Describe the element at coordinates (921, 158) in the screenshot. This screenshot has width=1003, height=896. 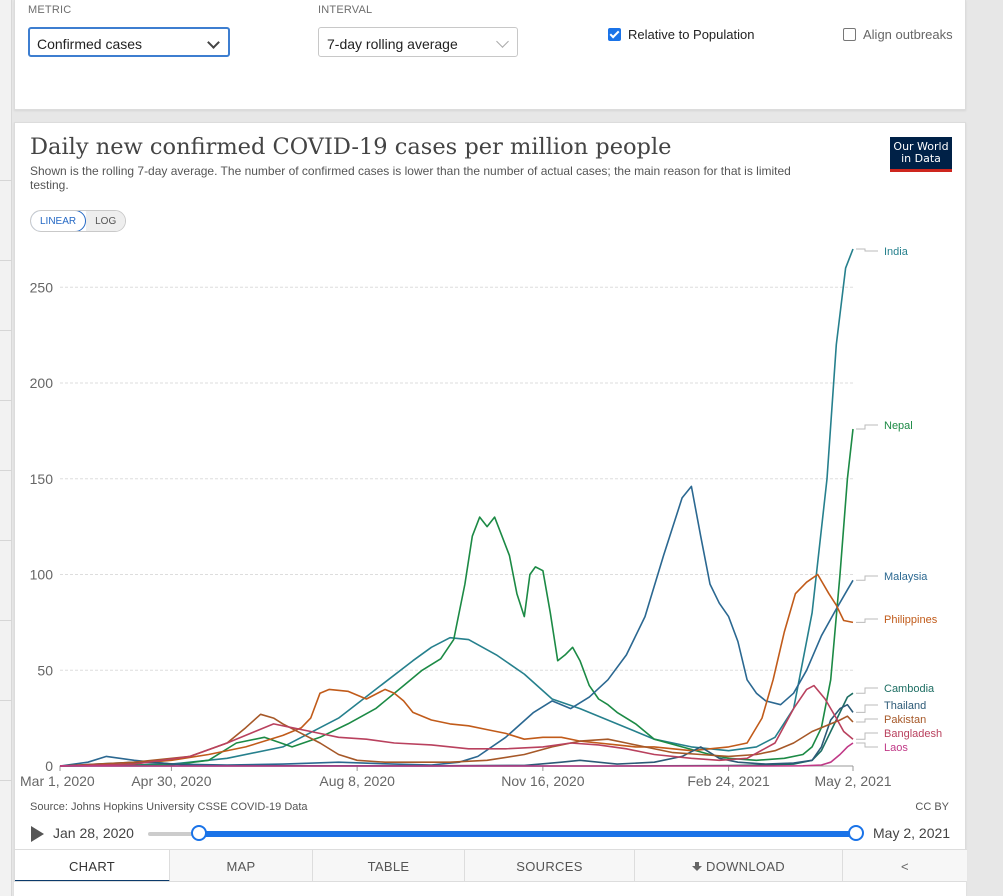
I see `logo-line-2: in Data` at that location.